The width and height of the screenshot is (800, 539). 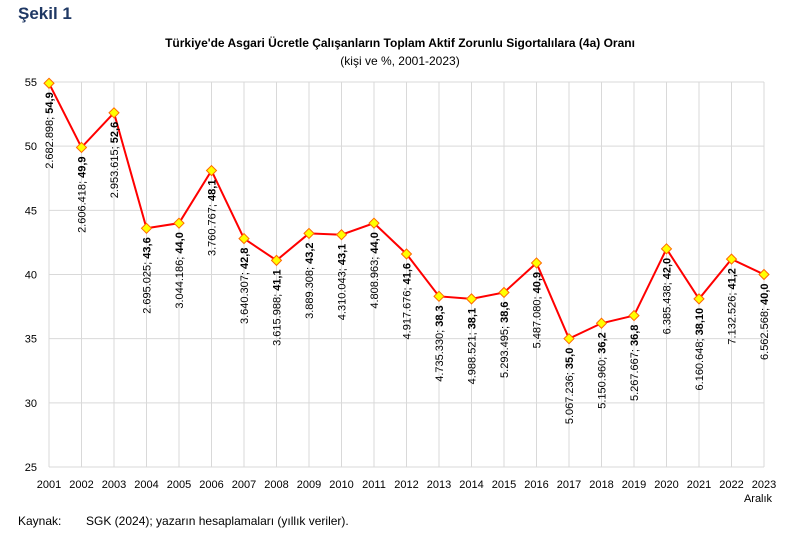 What do you see at coordinates (180, 270) in the screenshot?
I see `data-label: 3.044.186; 44,0` at bounding box center [180, 270].